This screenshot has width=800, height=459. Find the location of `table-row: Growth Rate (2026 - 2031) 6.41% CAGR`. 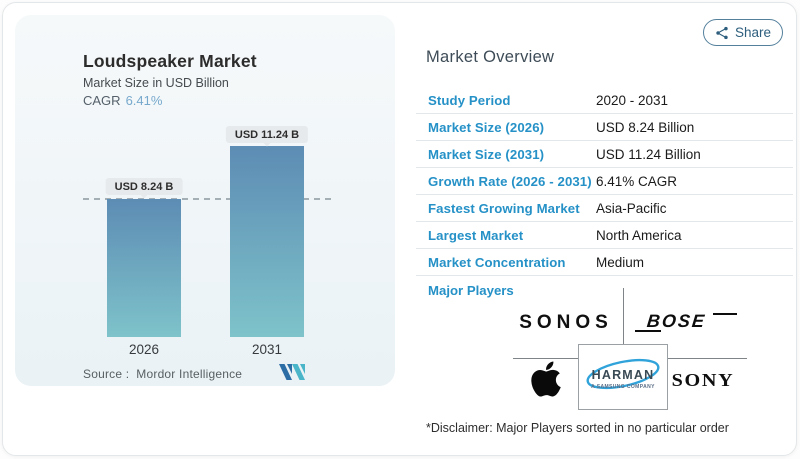

table-row: Growth Rate (2026 - 2031) 6.41% CAGR is located at coordinates (604, 181).